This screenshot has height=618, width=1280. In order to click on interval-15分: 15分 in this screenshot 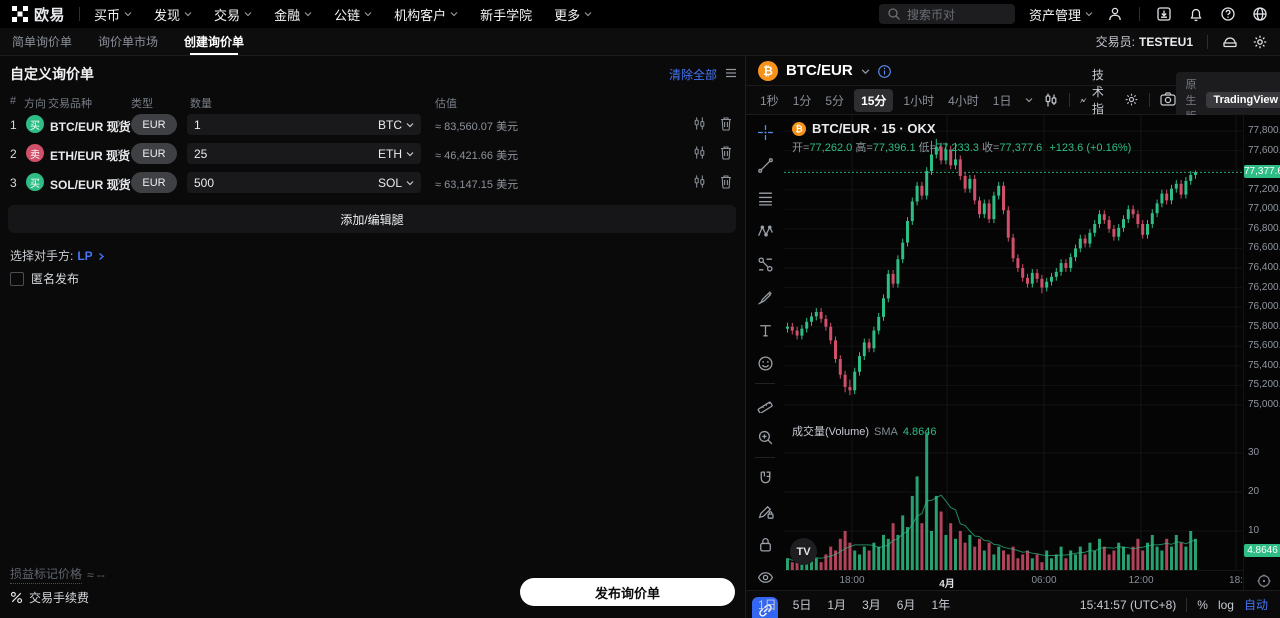, I will do `click(874, 100)`.